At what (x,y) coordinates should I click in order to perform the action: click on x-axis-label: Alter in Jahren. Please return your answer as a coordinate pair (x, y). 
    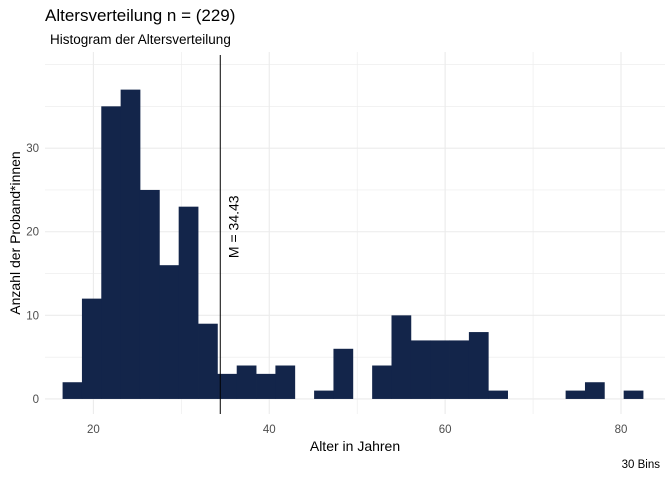
    Looking at the image, I should click on (355, 446).